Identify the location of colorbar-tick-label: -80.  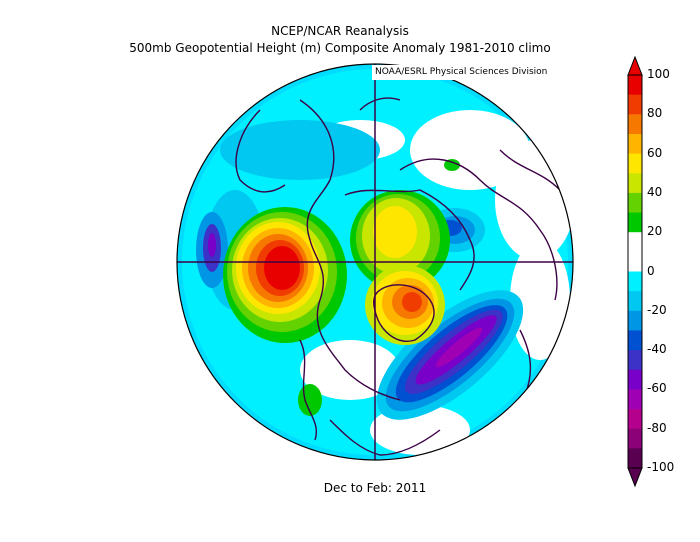
(657, 427).